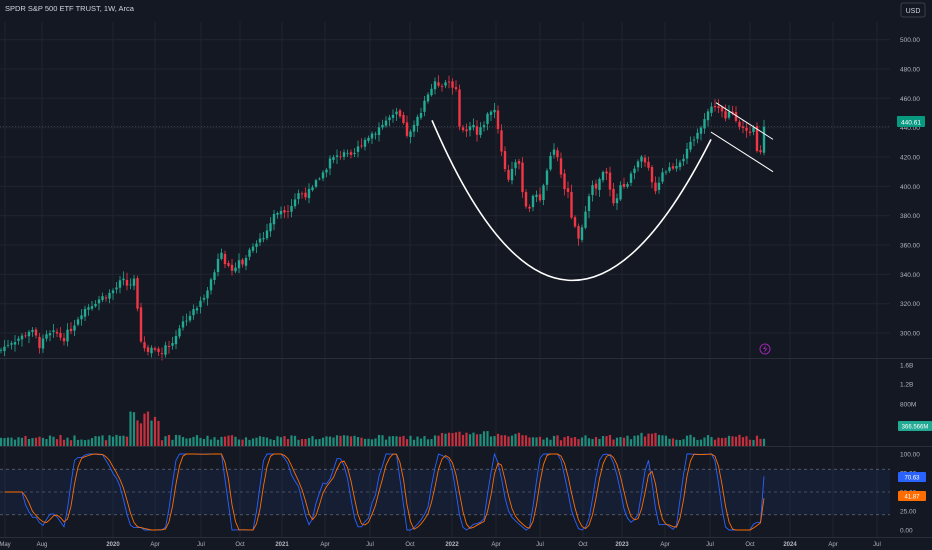 This screenshot has height=550, width=932. I want to click on lightning-icon, so click(765, 349).